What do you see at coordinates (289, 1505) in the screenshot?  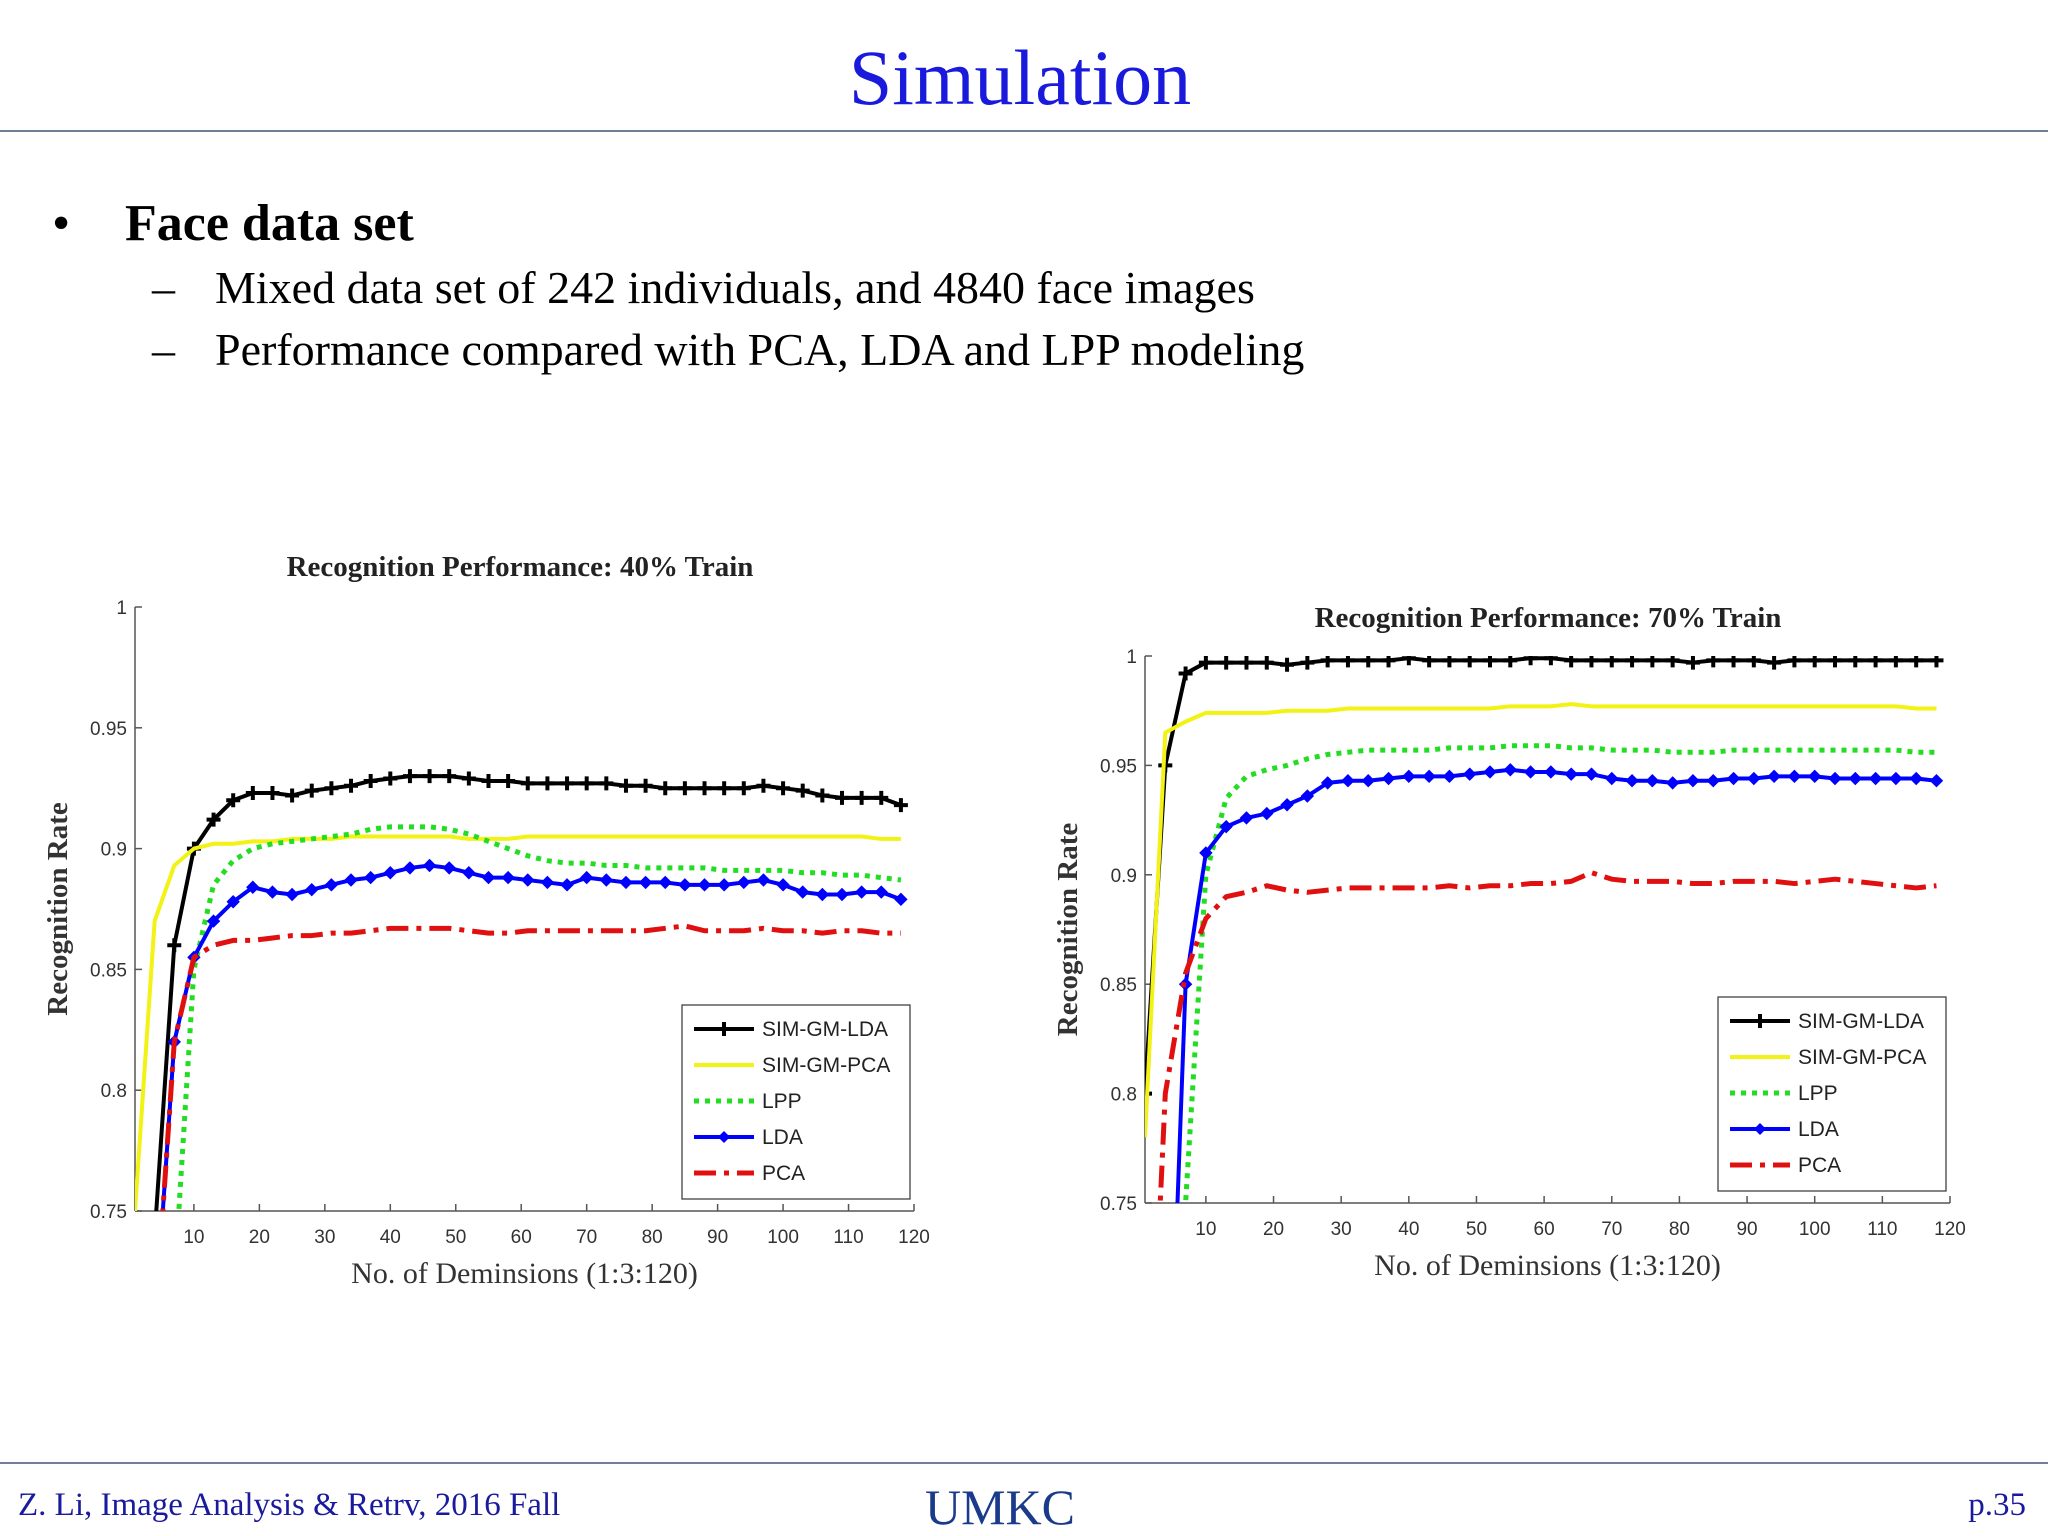 I see `footer-left: Z. Li, Image Analysis & Retrv, 2016 Fall` at bounding box center [289, 1505].